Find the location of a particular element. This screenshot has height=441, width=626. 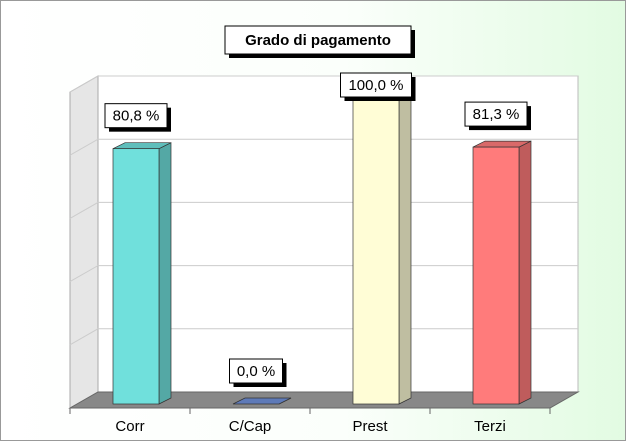

bar-top is located at coordinates (262, 401).